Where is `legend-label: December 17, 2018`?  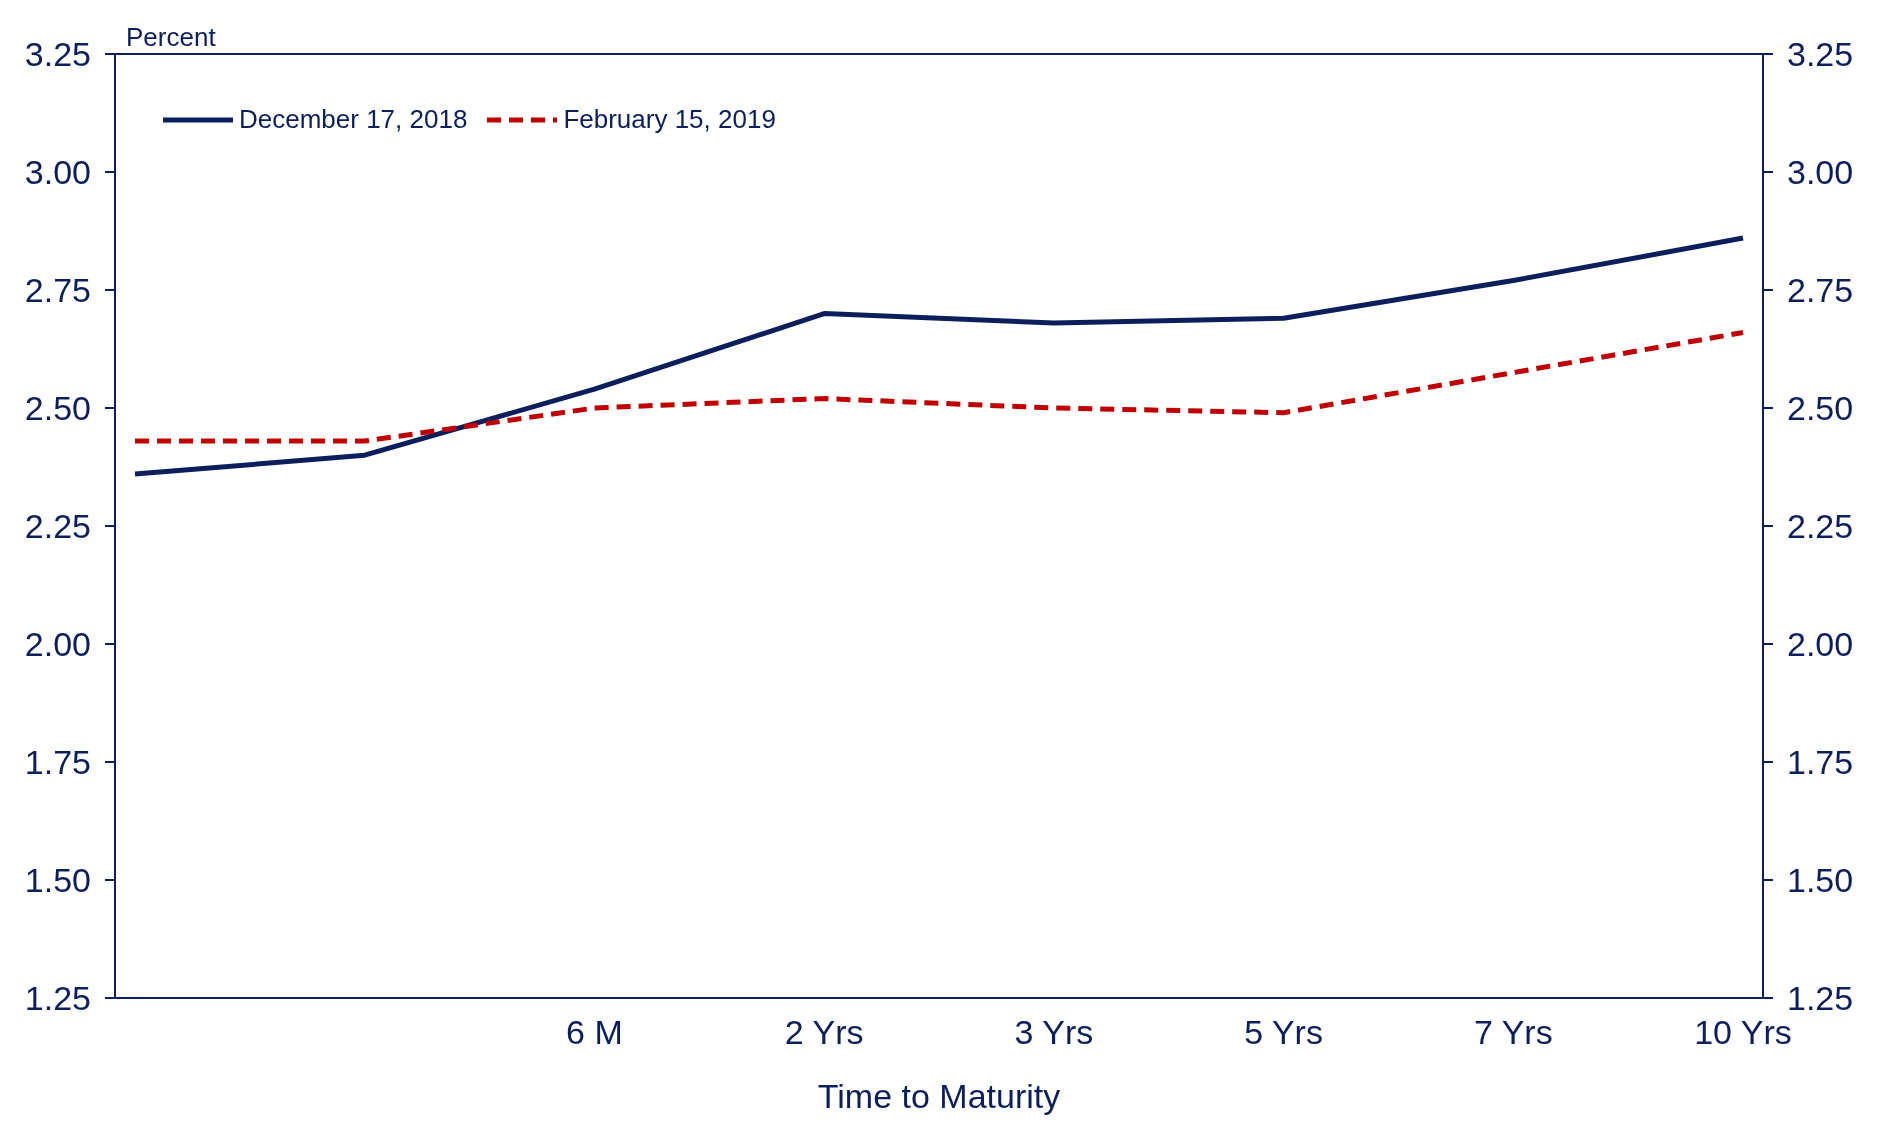
legend-label: December 17, 2018 is located at coordinates (353, 119).